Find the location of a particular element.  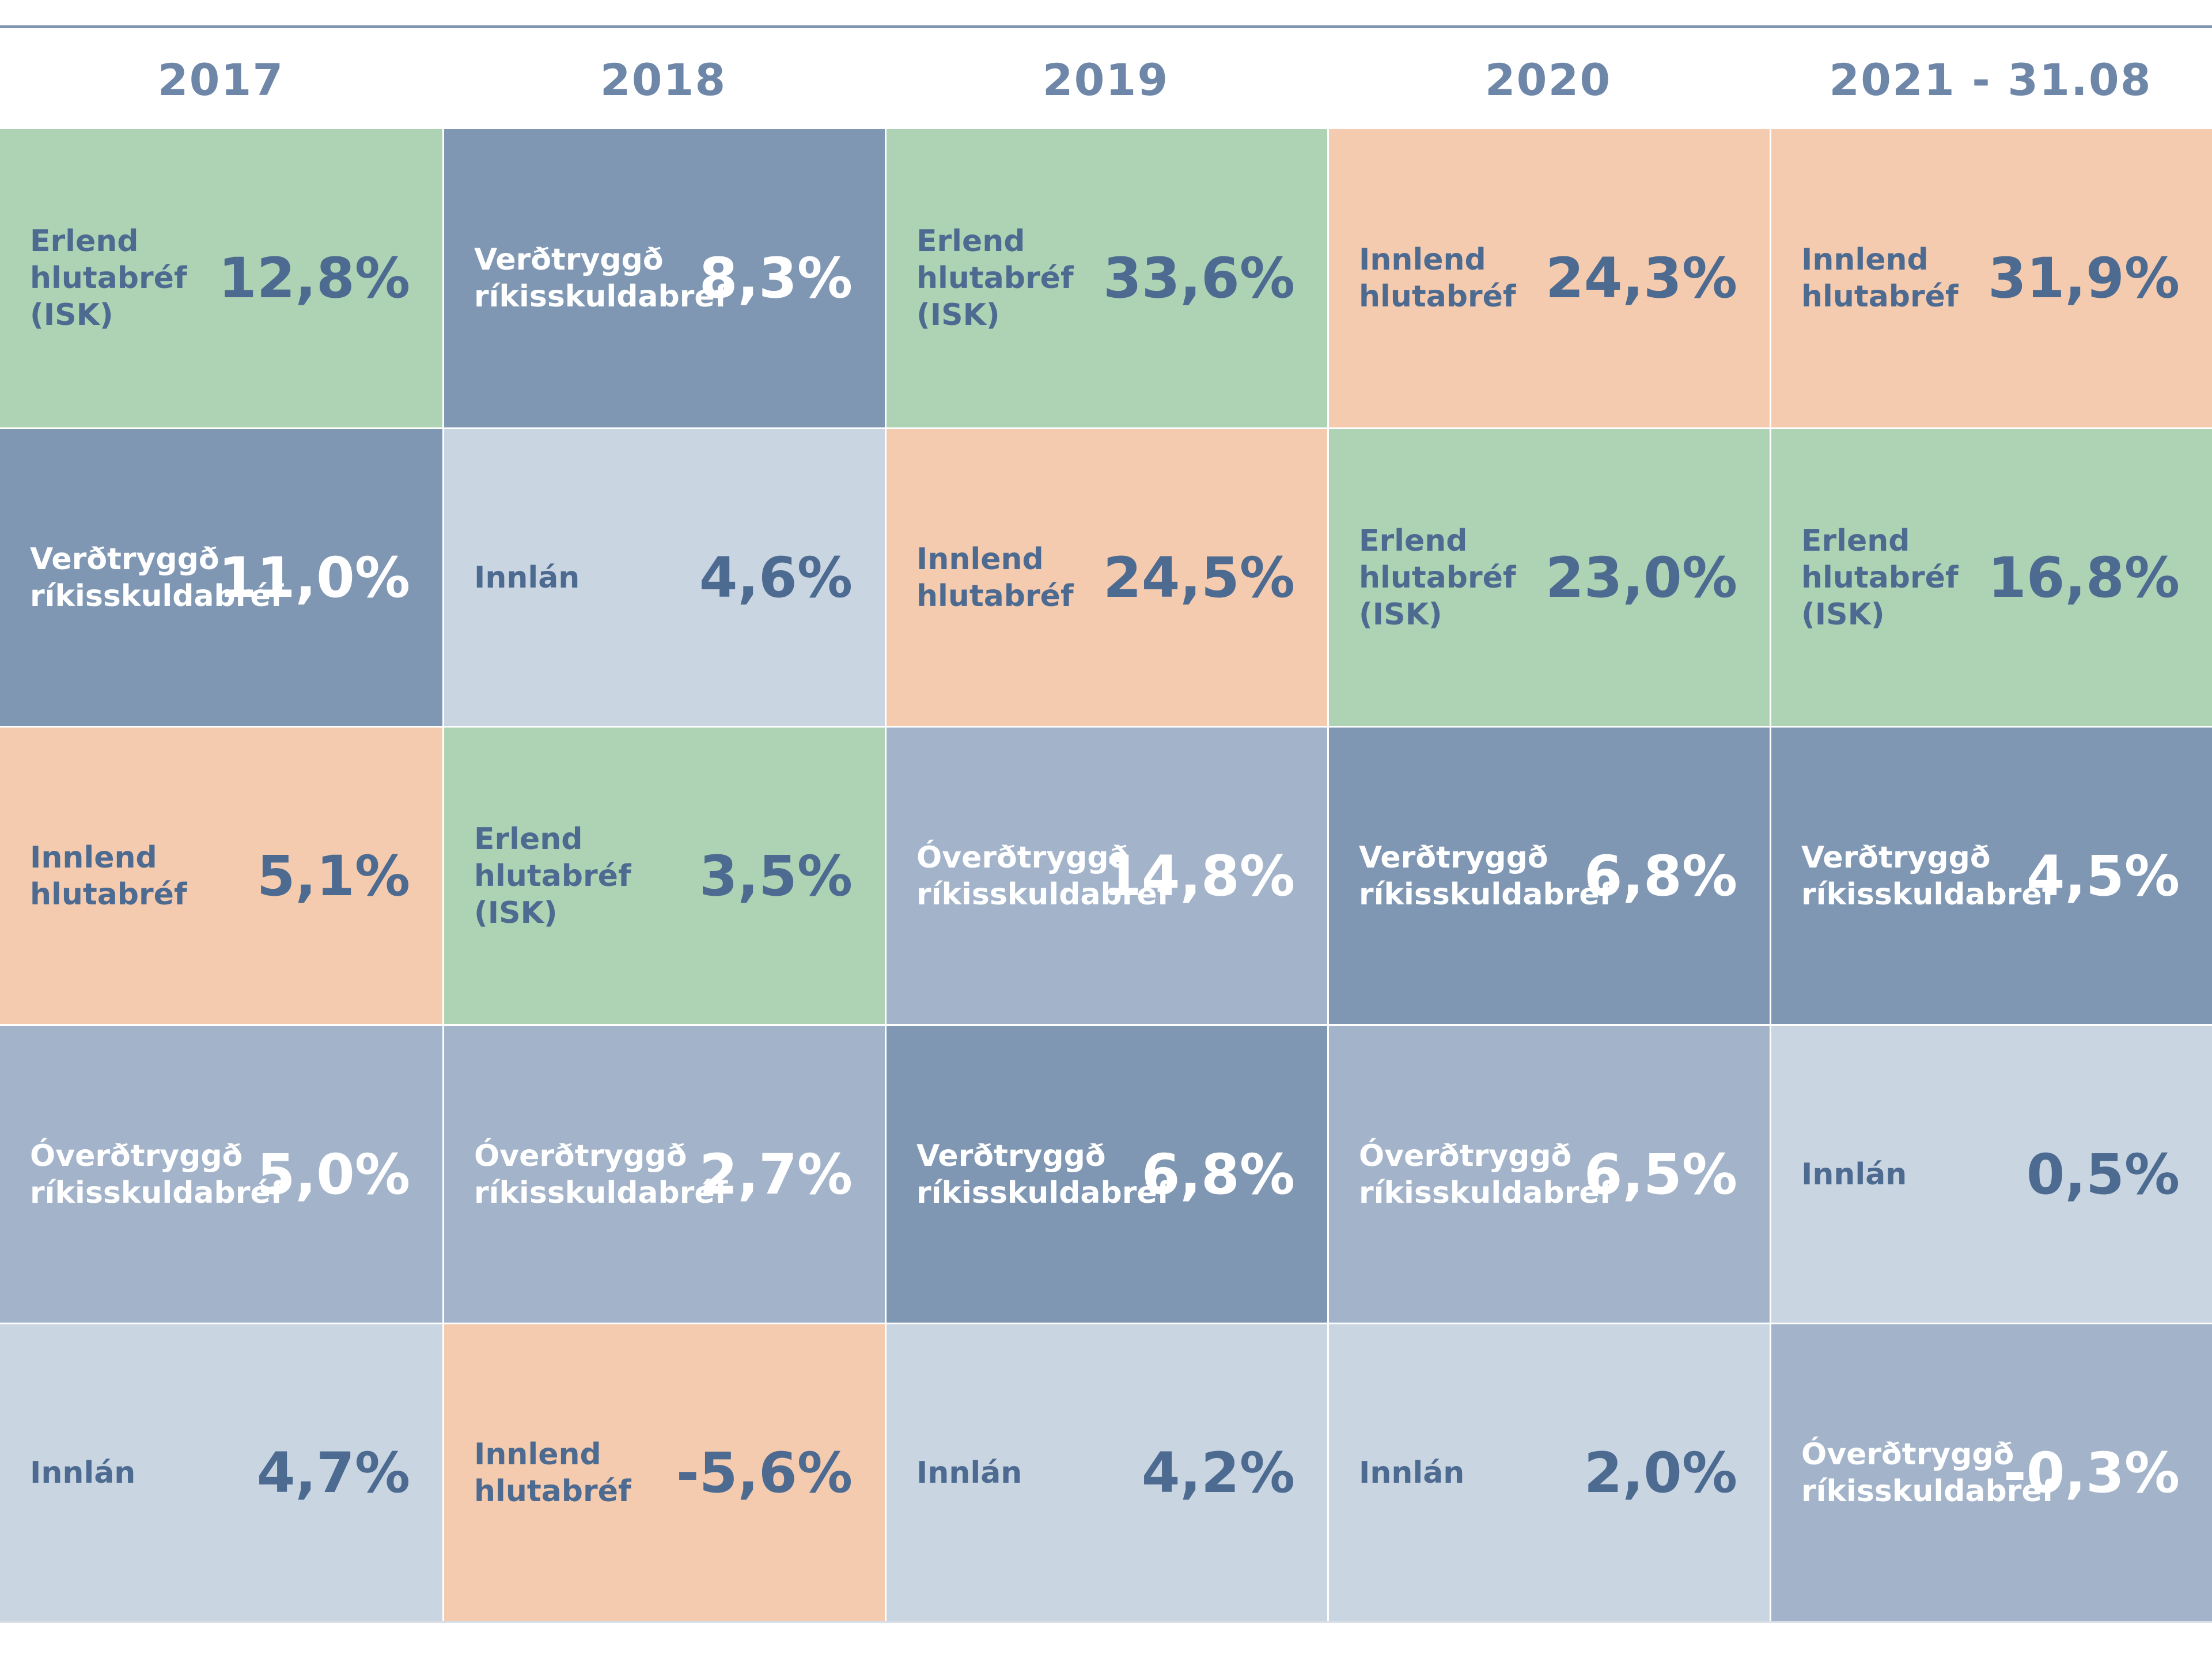

top-rule is located at coordinates (1106, 26).